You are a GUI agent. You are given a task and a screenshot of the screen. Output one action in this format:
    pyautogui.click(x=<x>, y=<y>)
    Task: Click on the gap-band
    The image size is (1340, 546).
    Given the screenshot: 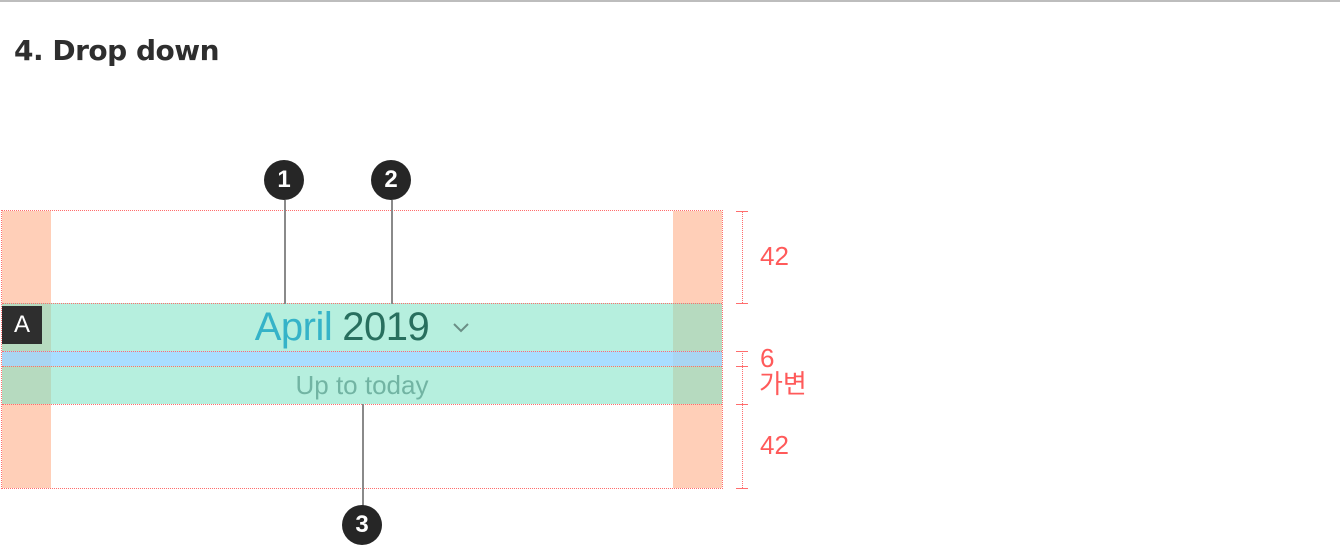 What is the action you would take?
    pyautogui.click(x=362, y=358)
    